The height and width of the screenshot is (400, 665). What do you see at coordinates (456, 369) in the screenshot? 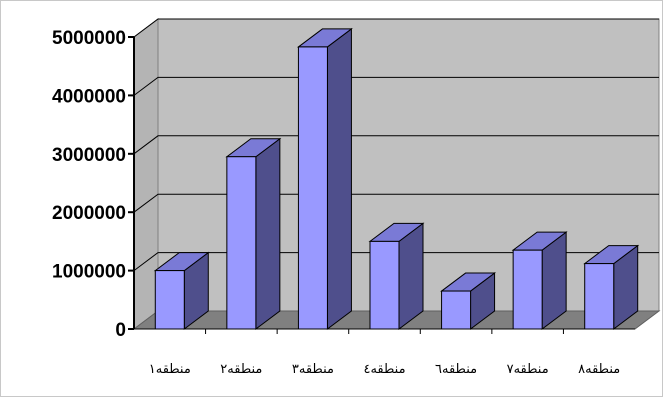
I see `x-tick-label: منطقه٦` at bounding box center [456, 369].